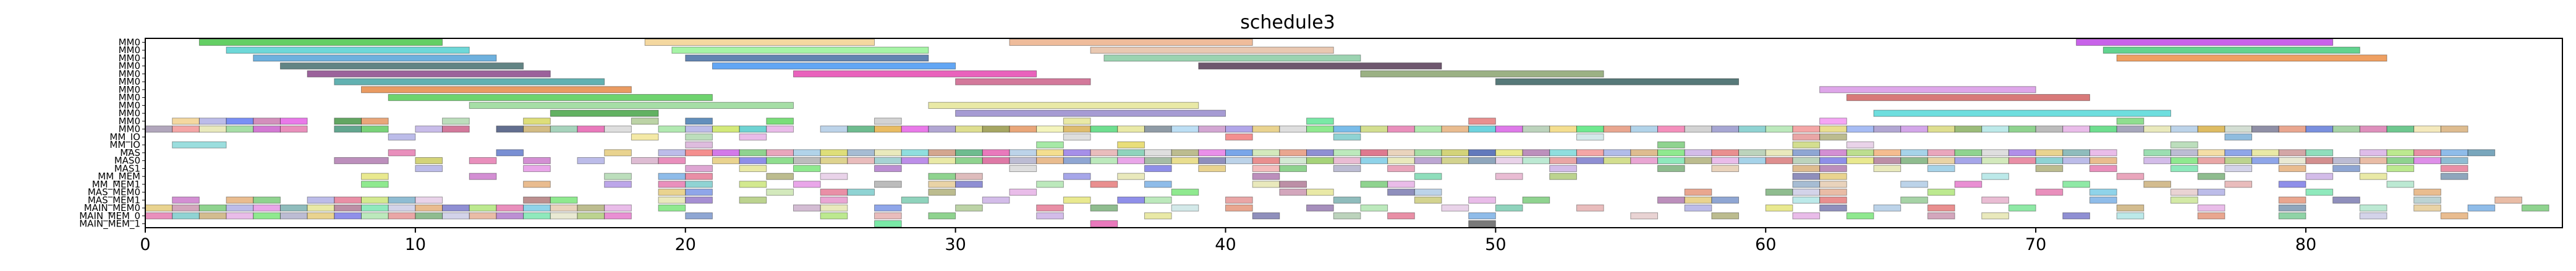 The height and width of the screenshot is (271, 2576). Describe the element at coordinates (955, 245) in the screenshot. I see `x-tick-label: 30` at that location.